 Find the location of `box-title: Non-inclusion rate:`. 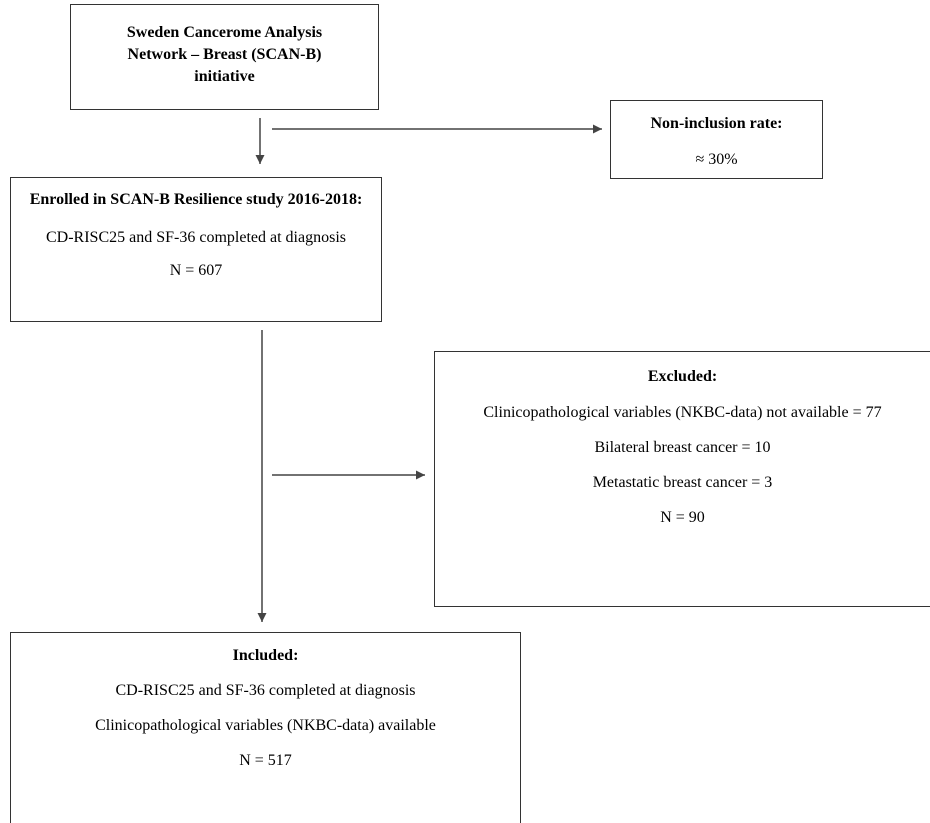

box-title: Non-inclusion rate: is located at coordinates (716, 123).